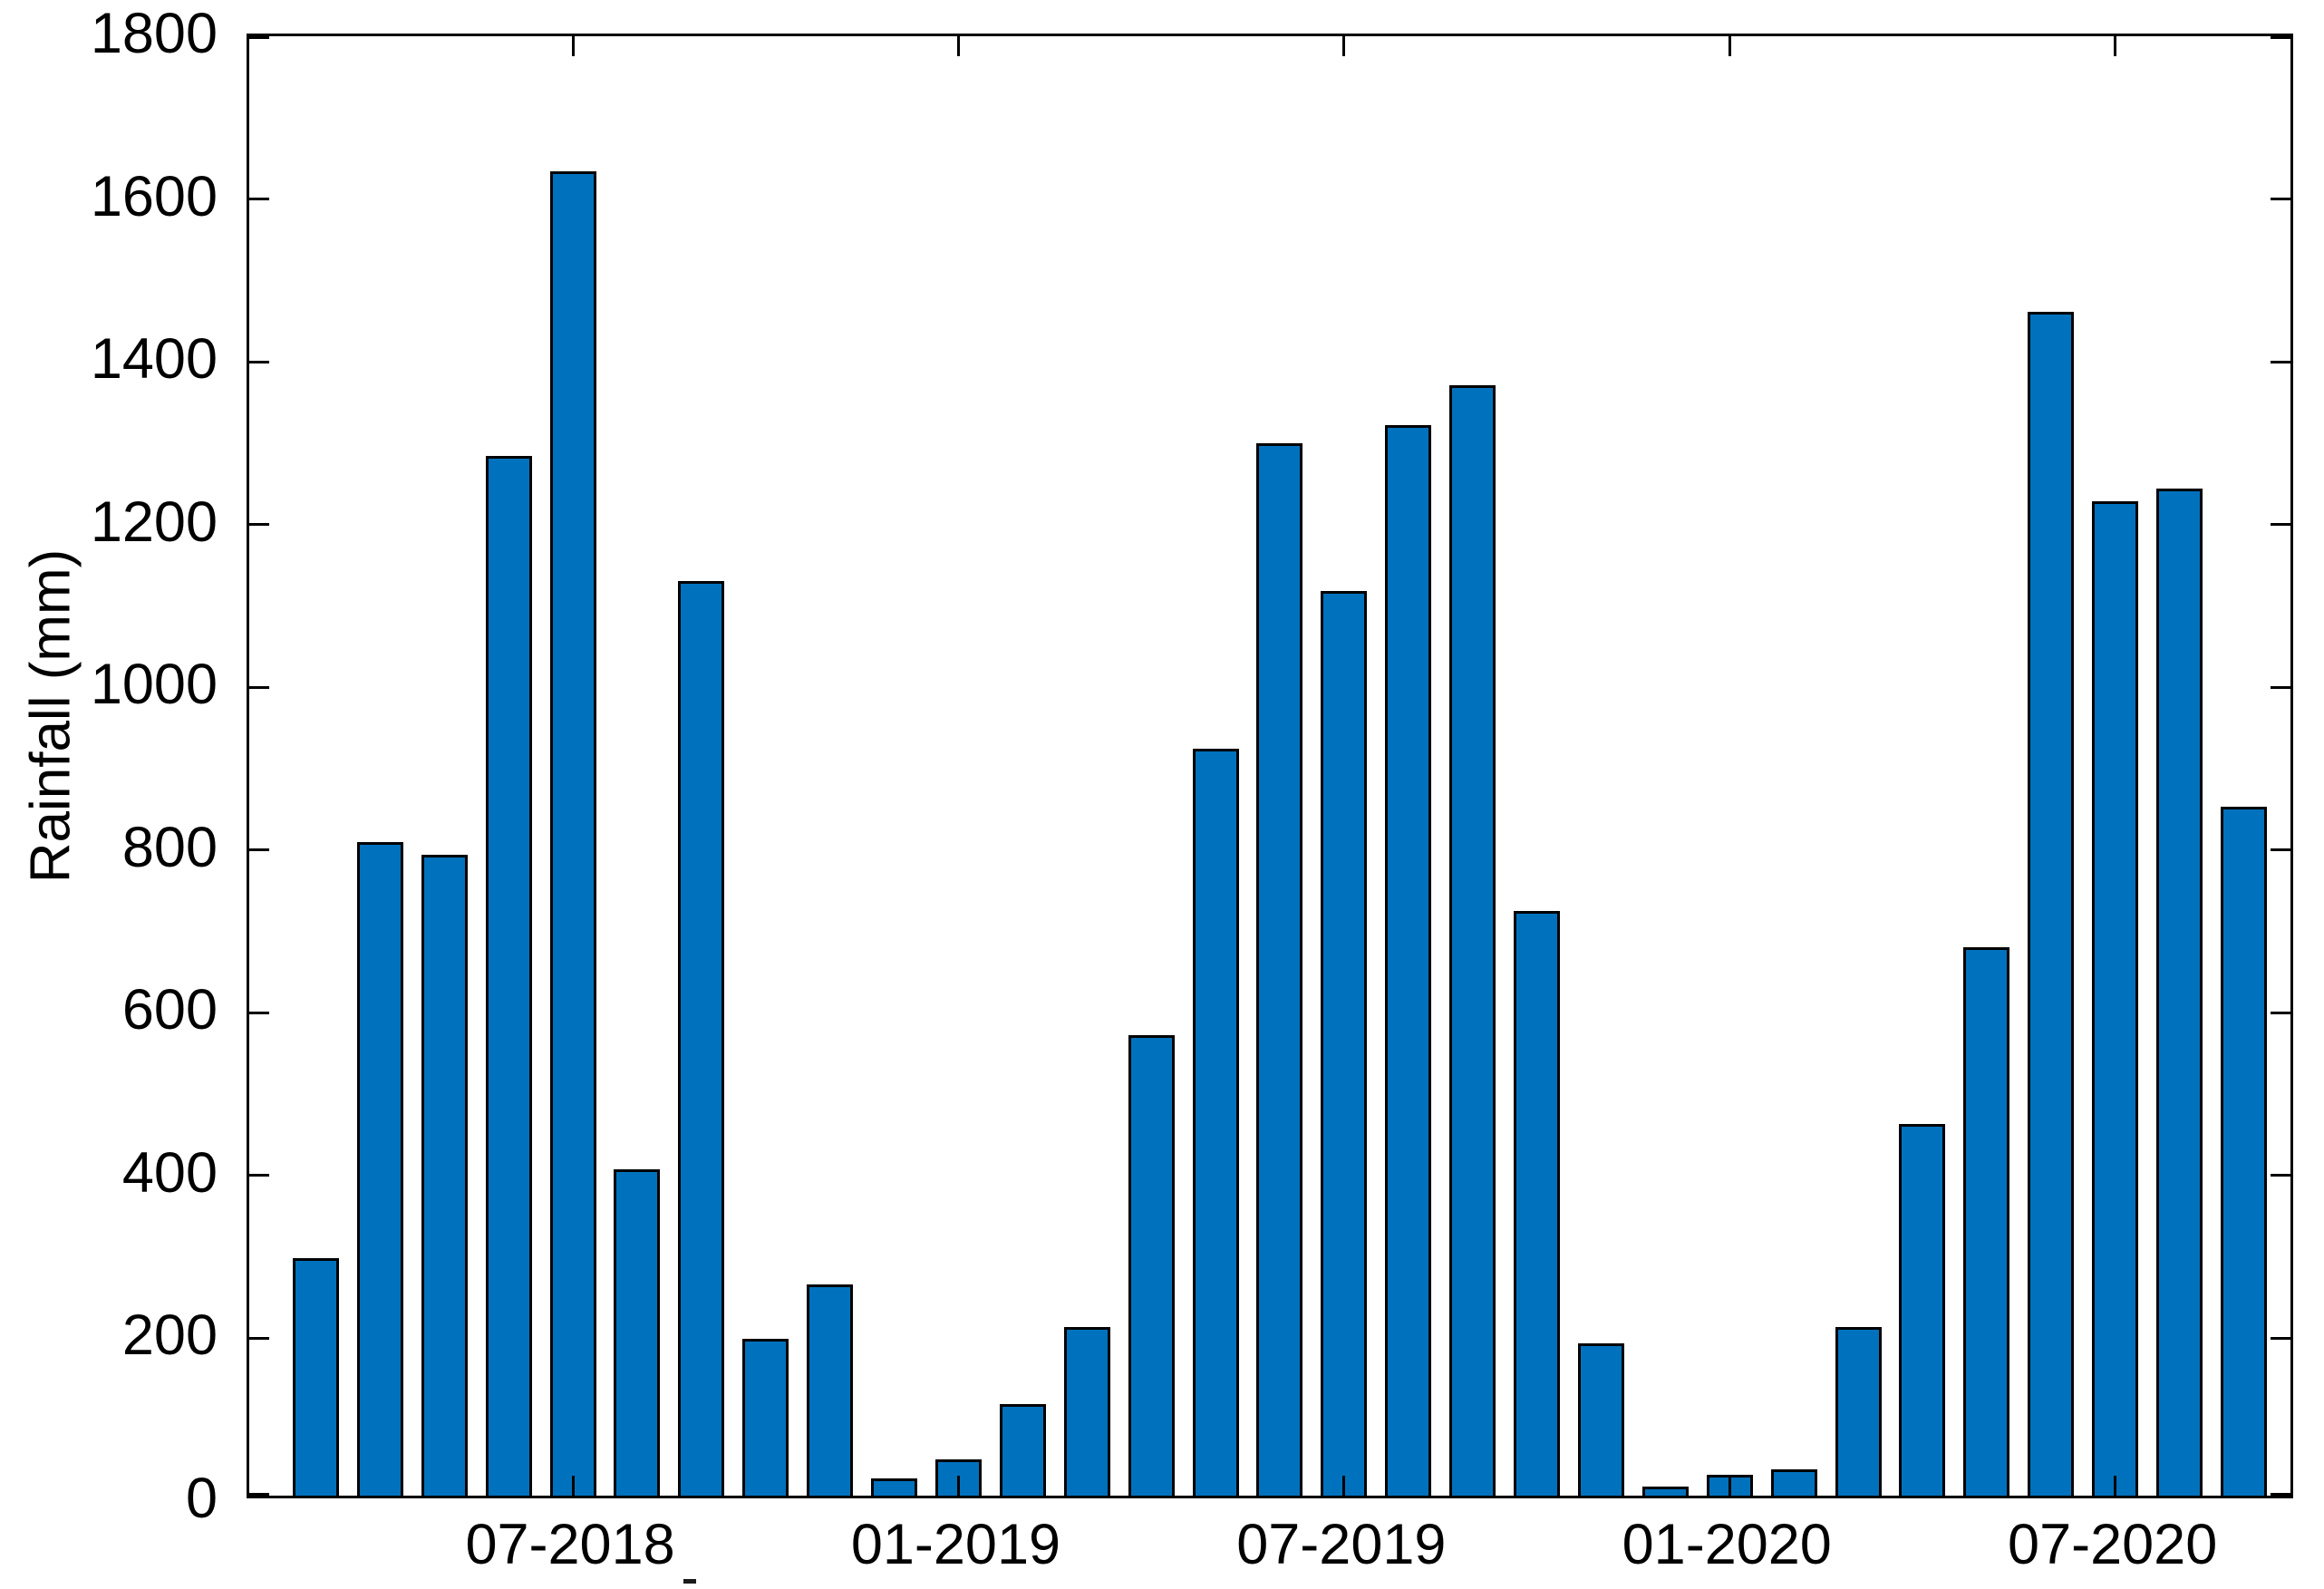  I want to click on x-tick-label: 07-2019, so click(1341, 1544).